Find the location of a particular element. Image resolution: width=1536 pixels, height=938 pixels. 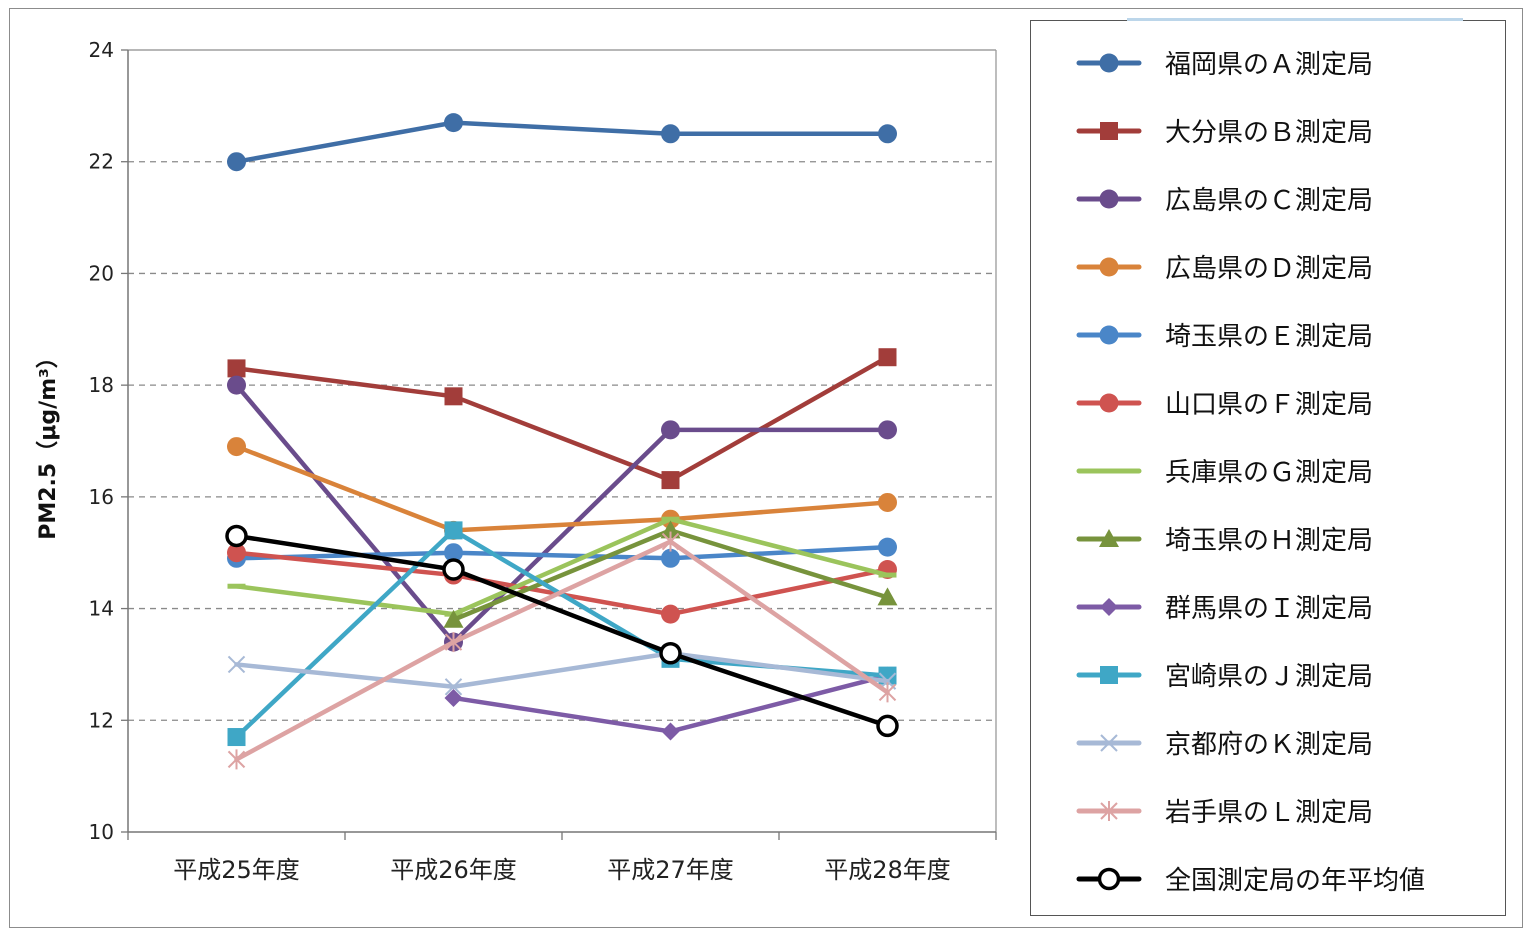

legend-label: 福岡県のＡ測定局 is located at coordinates (1269, 65).